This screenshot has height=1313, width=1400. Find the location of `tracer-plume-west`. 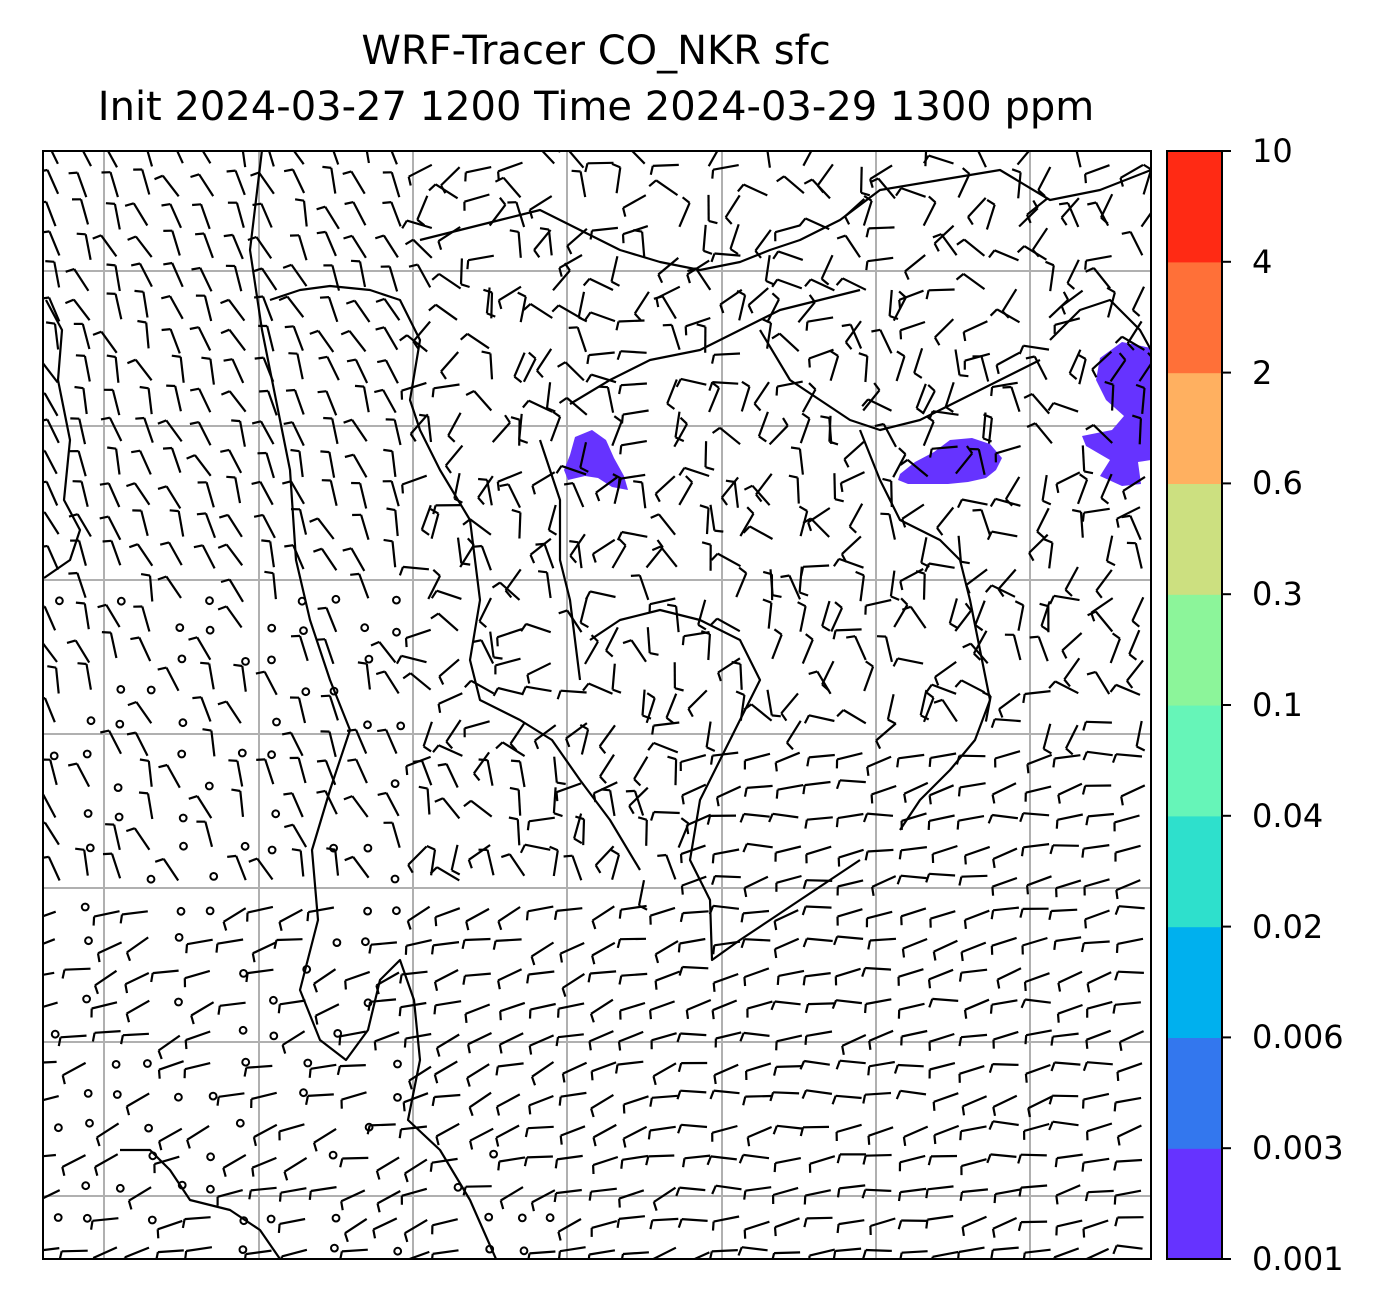

tracer-plume-west is located at coordinates (596, 460).